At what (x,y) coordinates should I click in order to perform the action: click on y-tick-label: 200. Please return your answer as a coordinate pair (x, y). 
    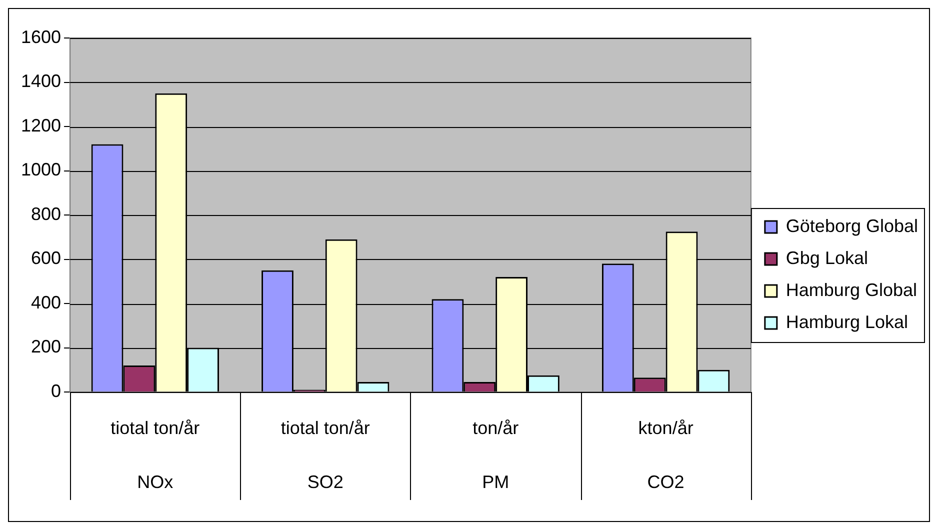
    Looking at the image, I should click on (46, 346).